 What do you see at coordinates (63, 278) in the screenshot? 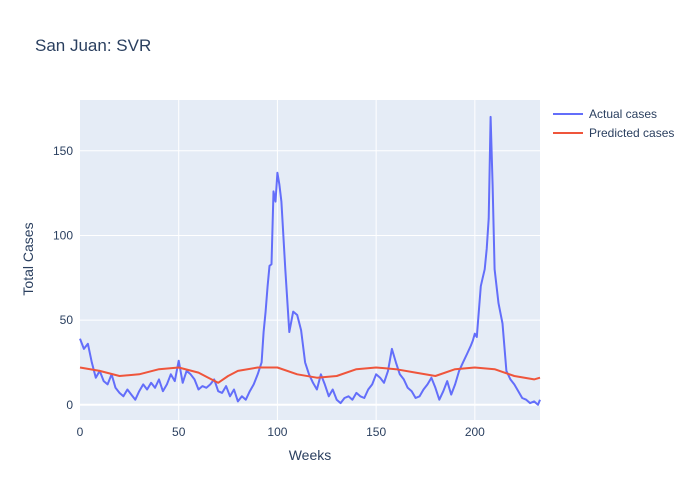
I see `y-axis-ticks: 0 50 100 150` at bounding box center [63, 278].